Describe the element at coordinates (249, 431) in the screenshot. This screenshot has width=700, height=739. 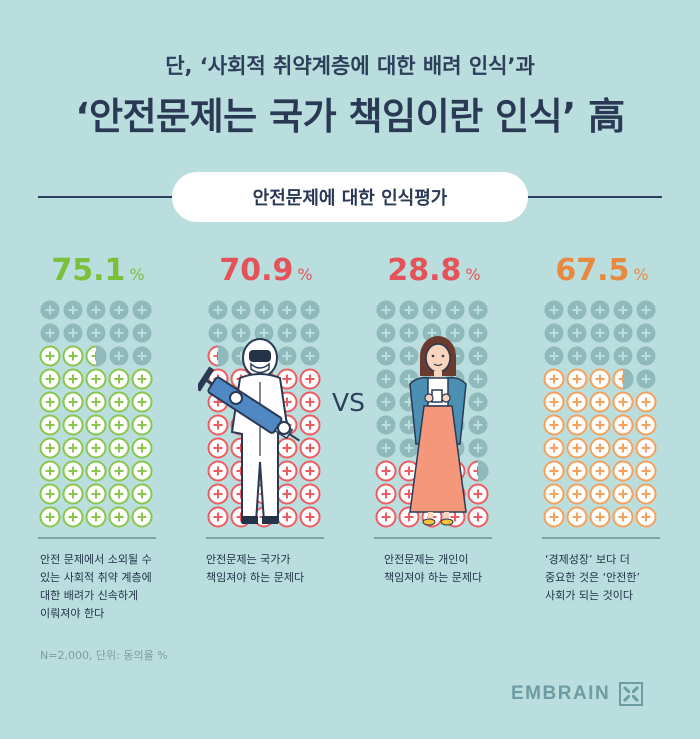
I see `hazmat-worker-illustration` at that location.